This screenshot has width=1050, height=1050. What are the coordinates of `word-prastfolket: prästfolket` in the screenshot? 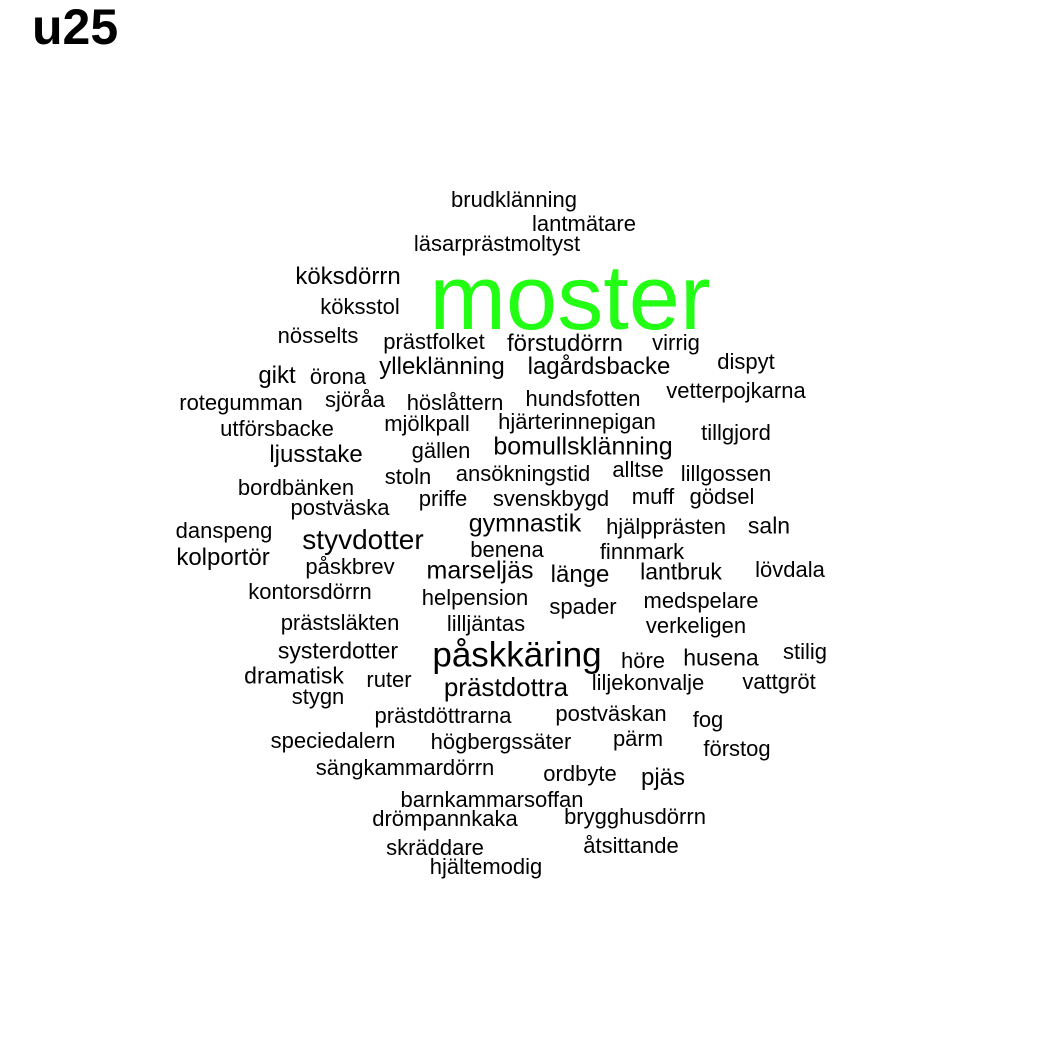 It's located at (434, 341).